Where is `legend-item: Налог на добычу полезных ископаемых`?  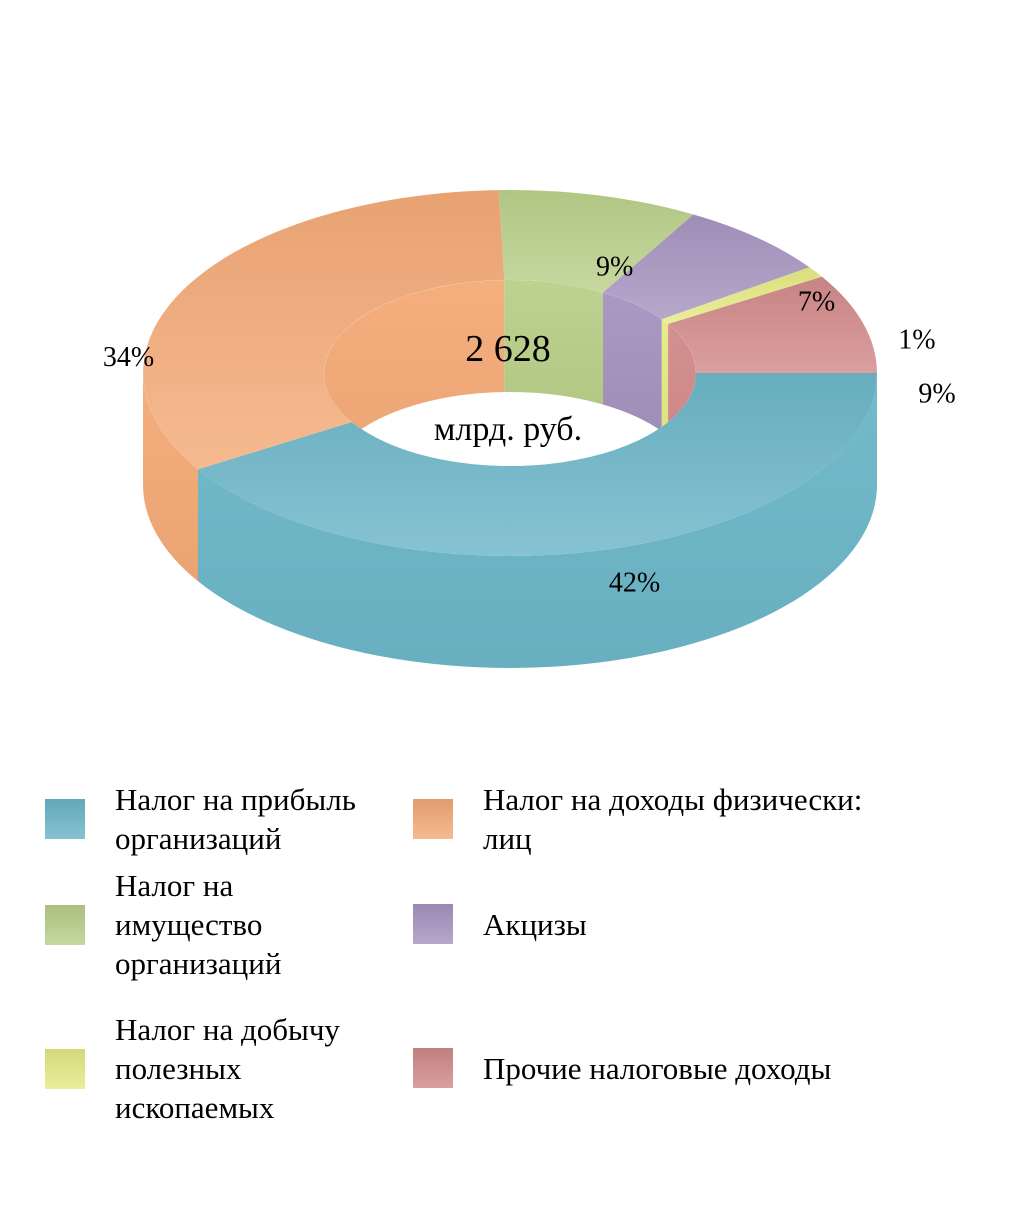
legend-item: Налог на добычу полезных ископаемых is located at coordinates (192, 1068).